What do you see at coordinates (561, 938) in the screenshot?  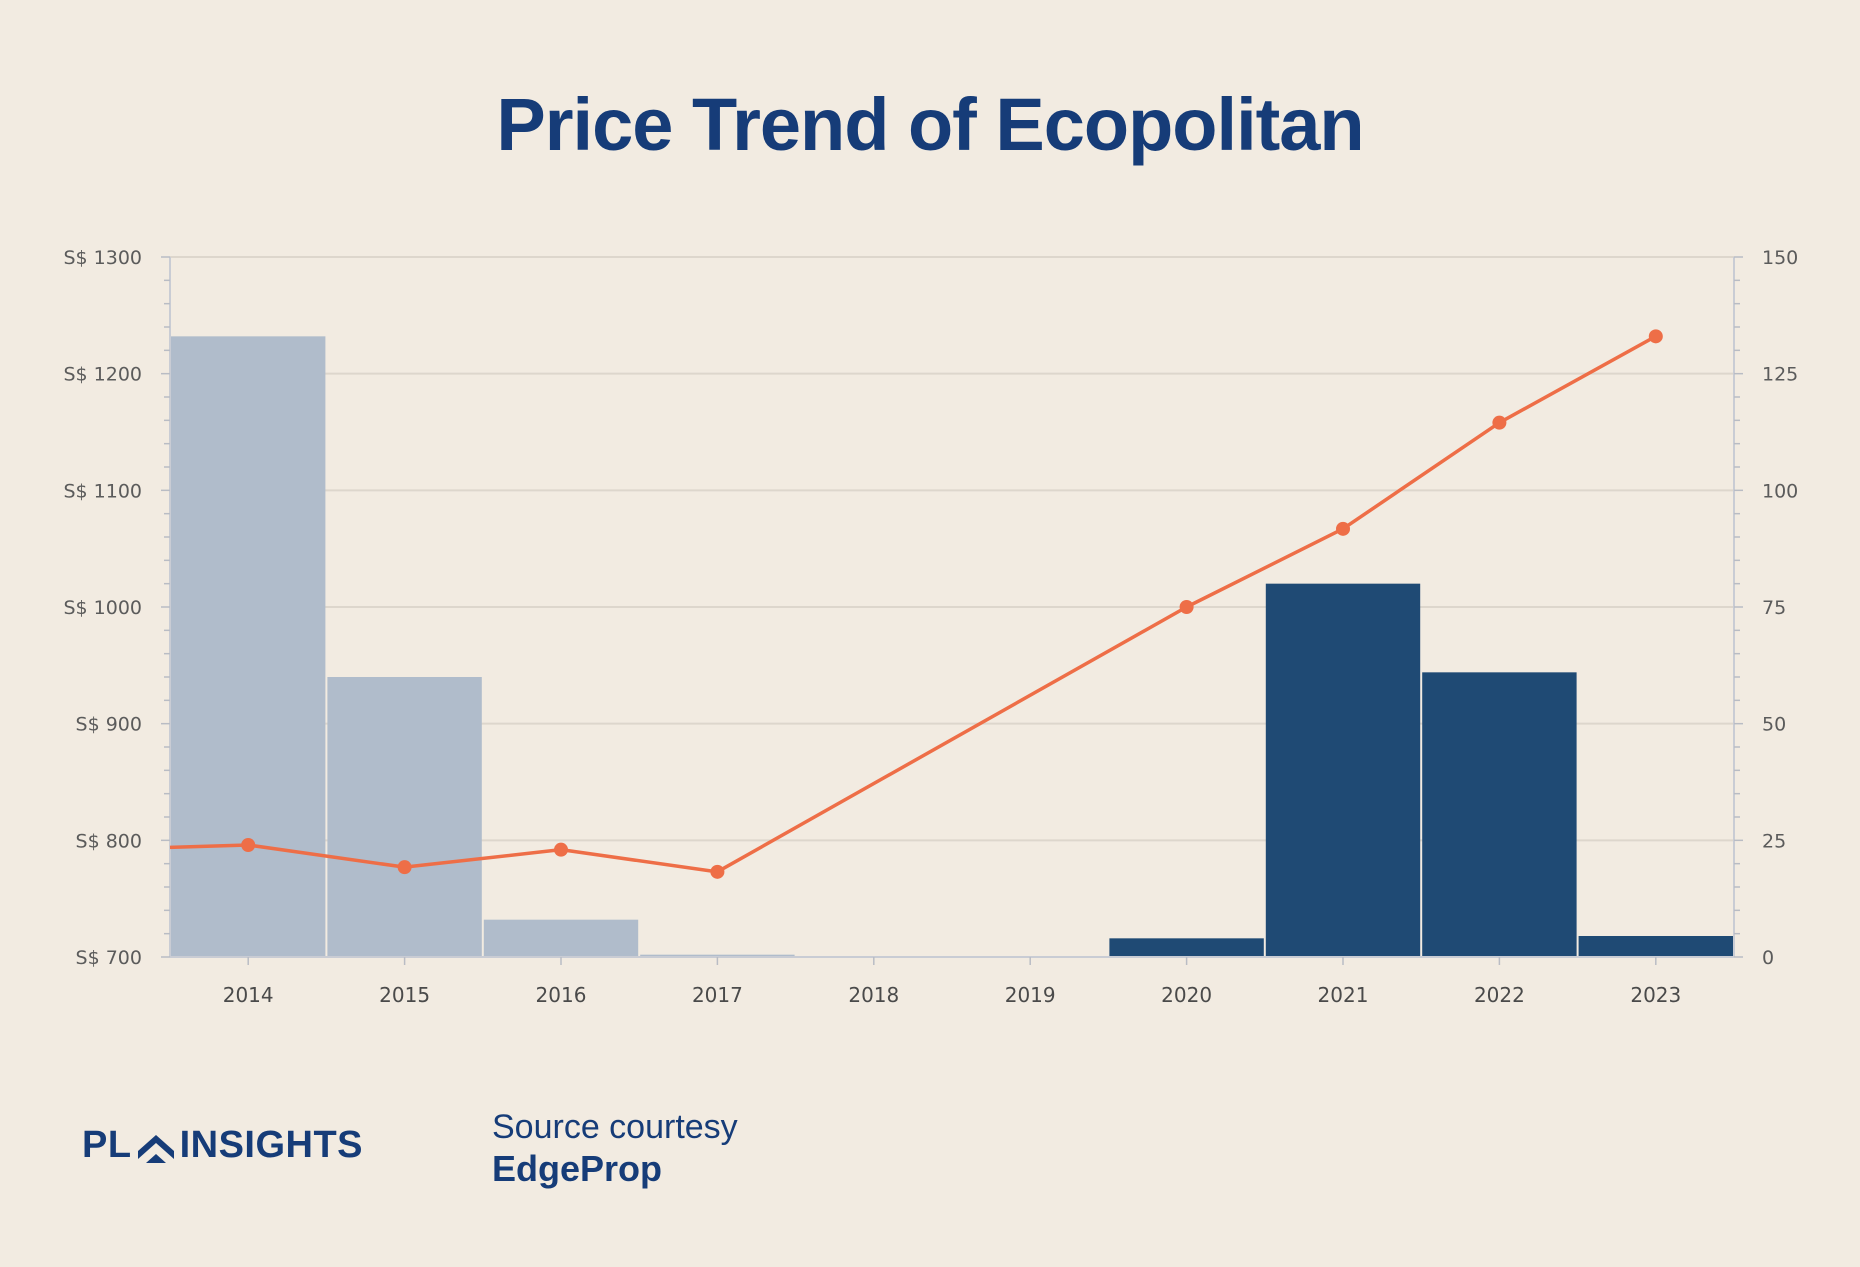 I see `bar-2016` at bounding box center [561, 938].